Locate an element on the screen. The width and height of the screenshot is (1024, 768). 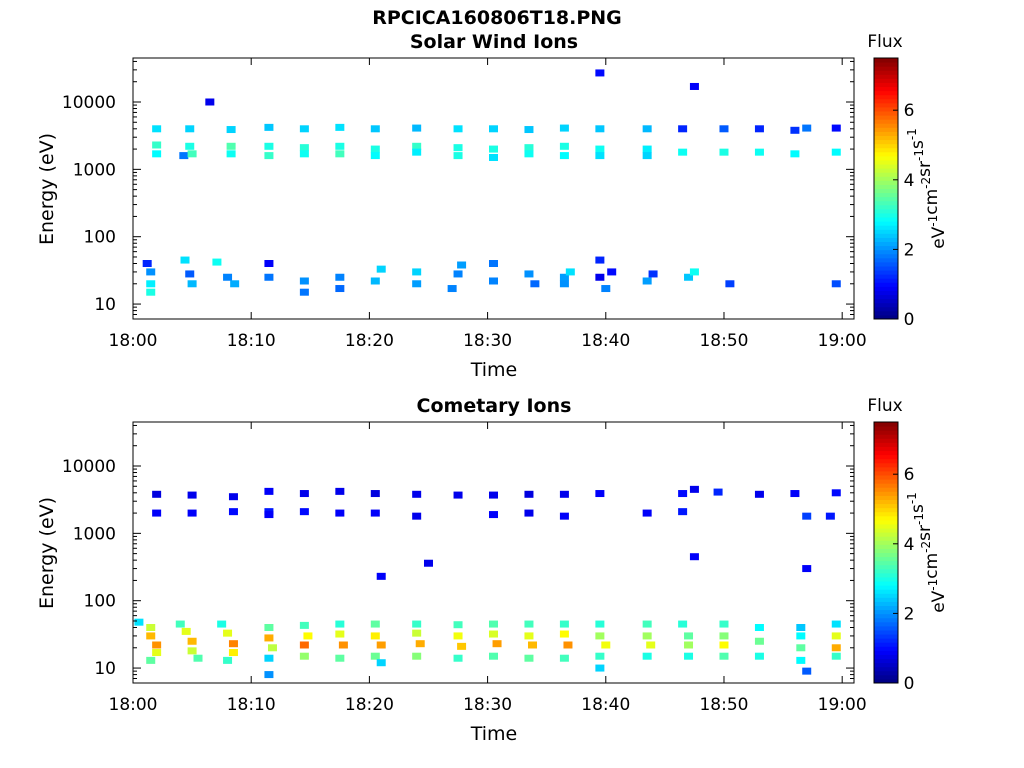
x-tick-label: 18:00 is located at coordinates (133, 705).